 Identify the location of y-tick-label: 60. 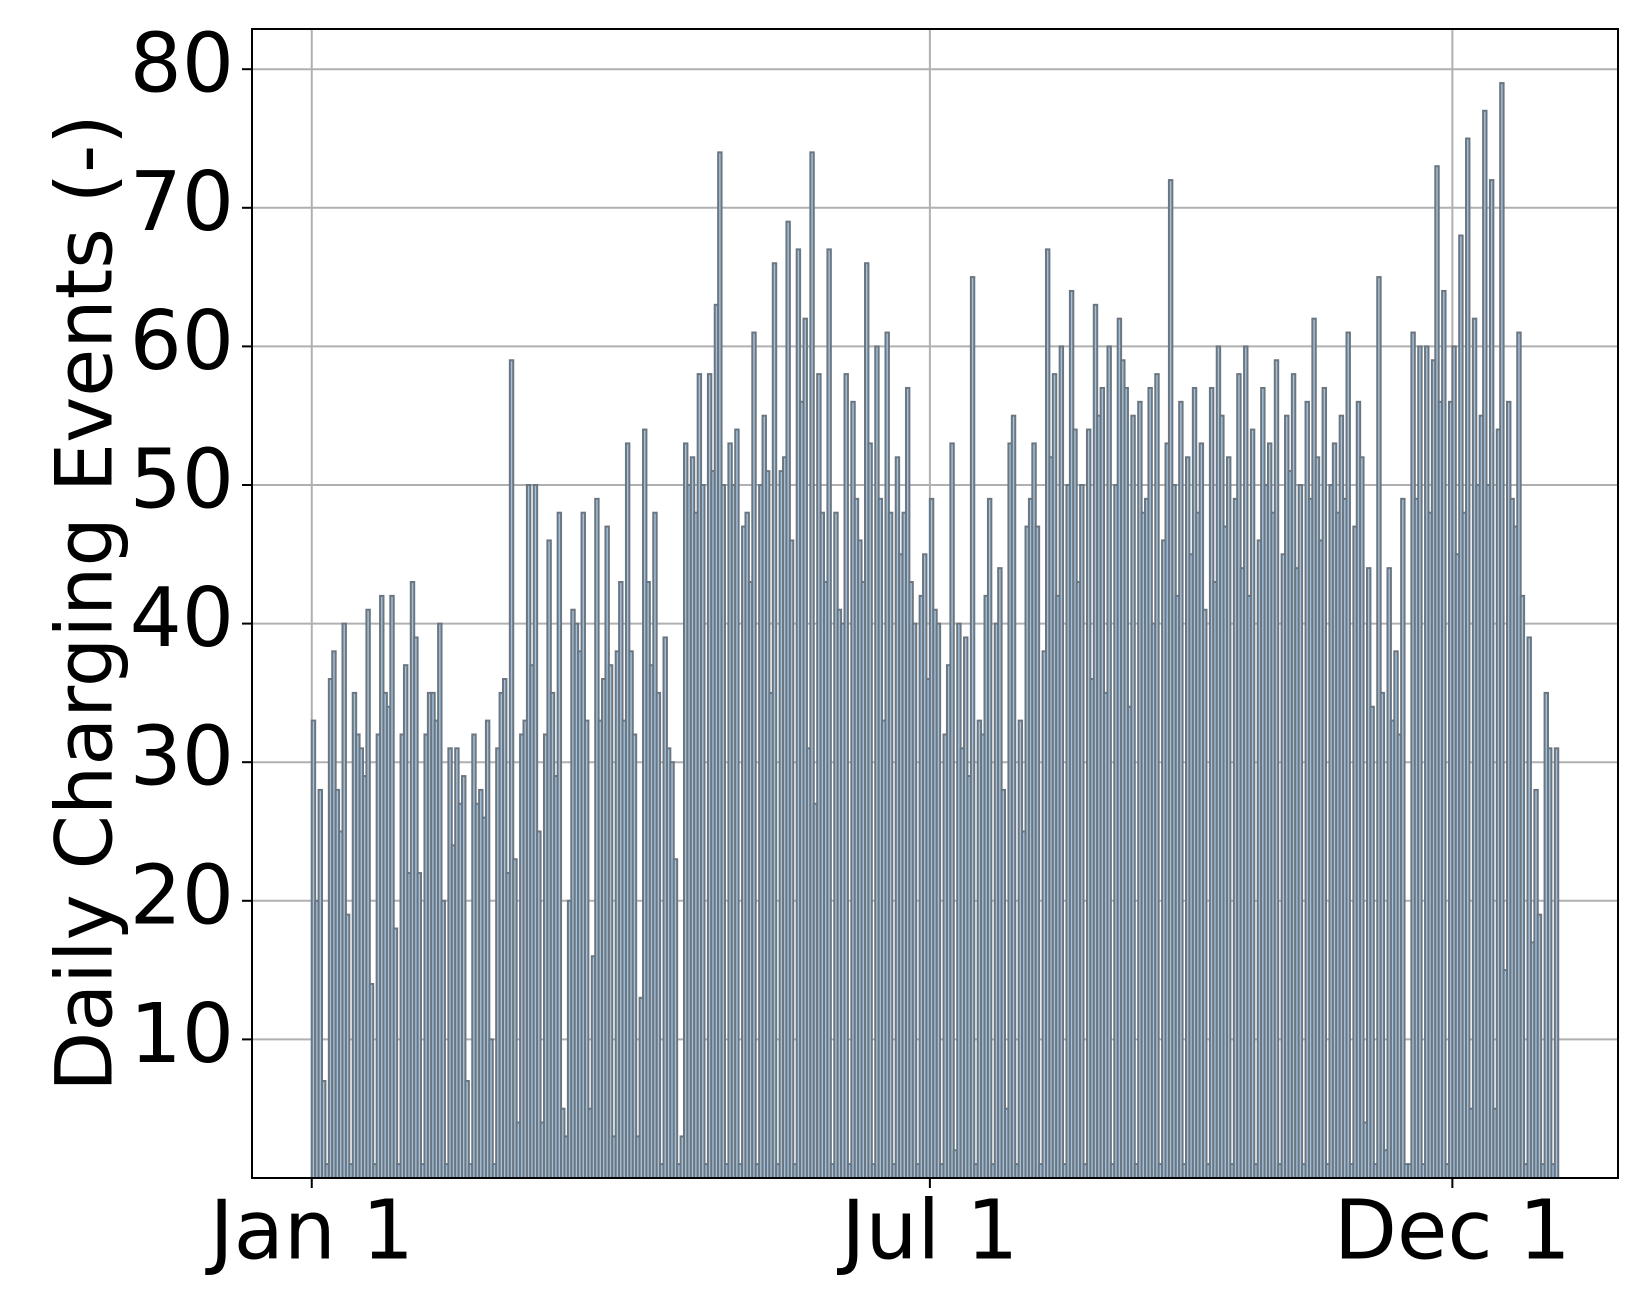
(182, 341).